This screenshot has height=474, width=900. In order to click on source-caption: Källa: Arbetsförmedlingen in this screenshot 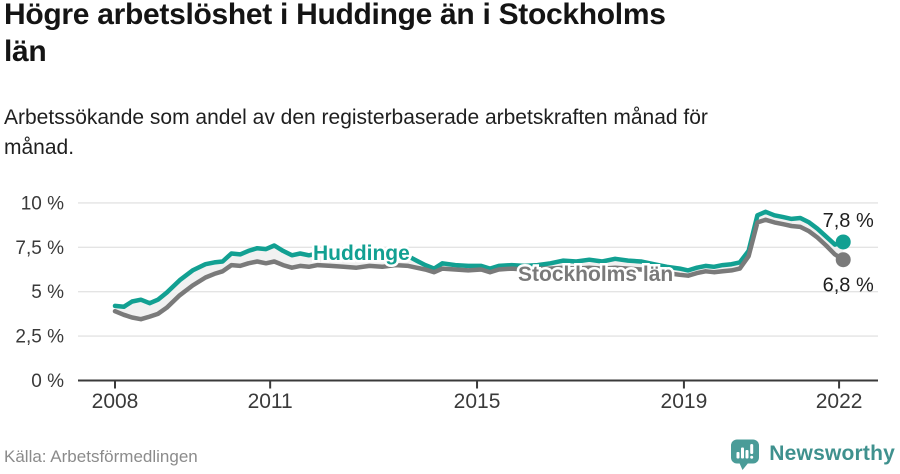, I will do `click(101, 456)`.